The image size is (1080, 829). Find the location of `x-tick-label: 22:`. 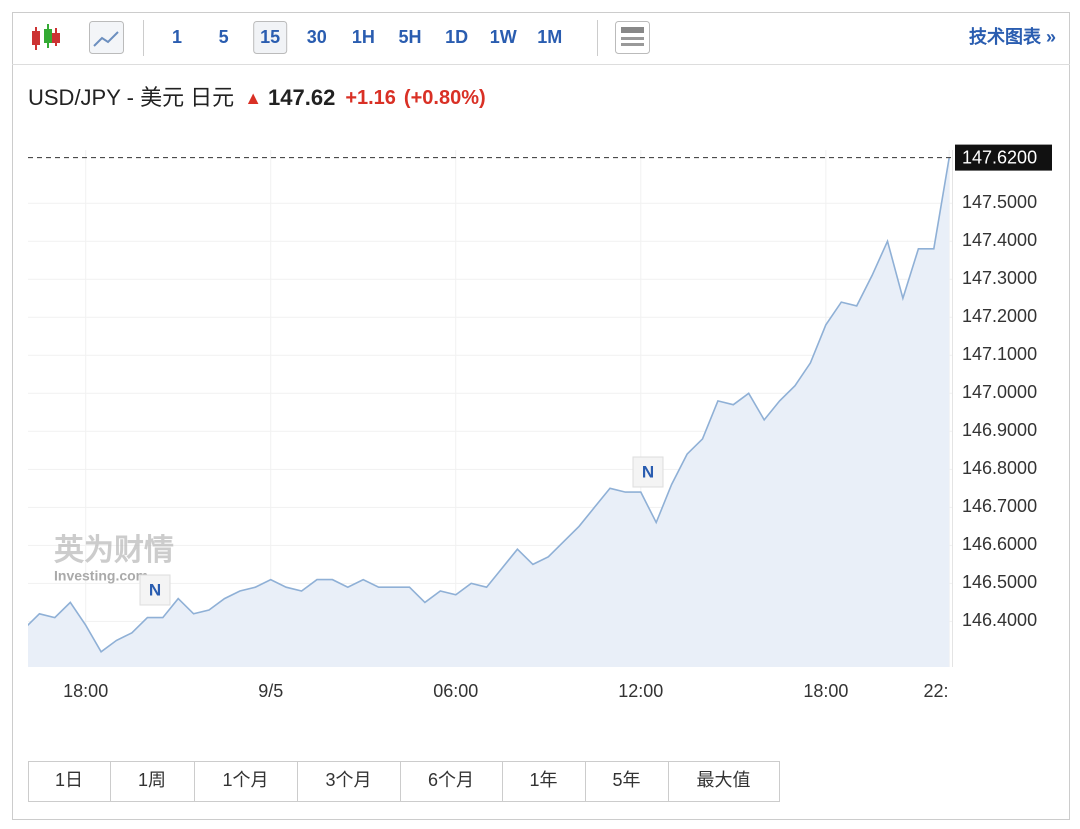

x-tick-label: 22: is located at coordinates (935, 691).